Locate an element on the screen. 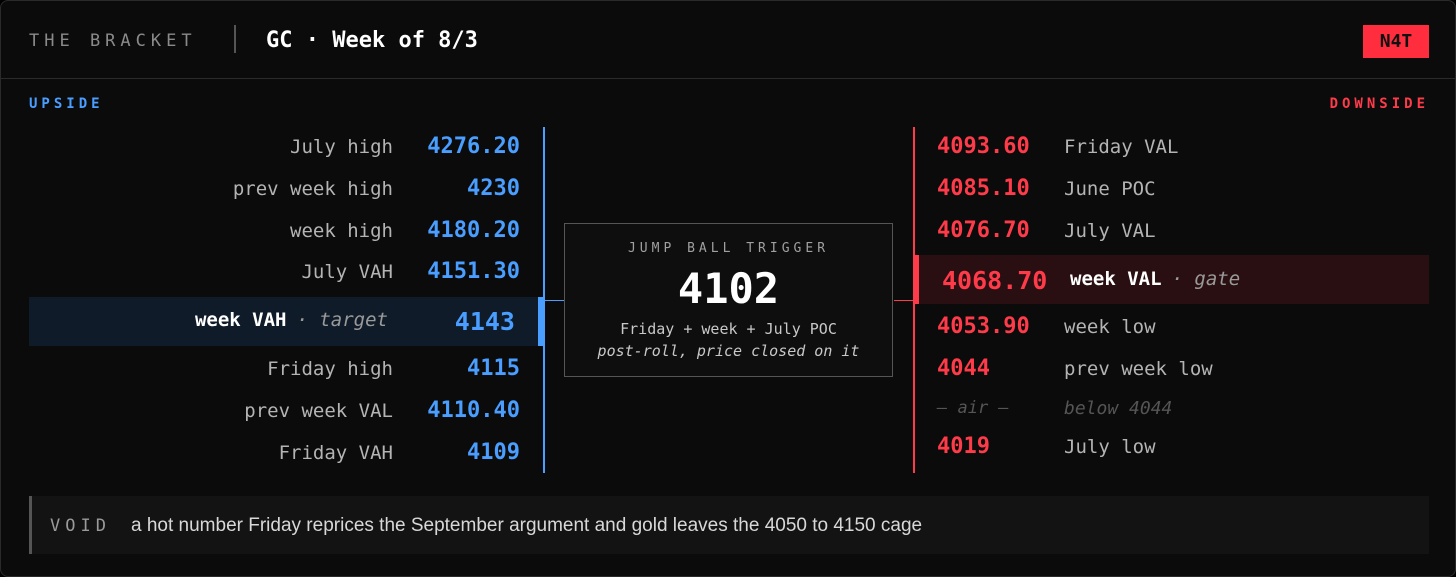  upside-label: UPSIDE is located at coordinates (66, 104).